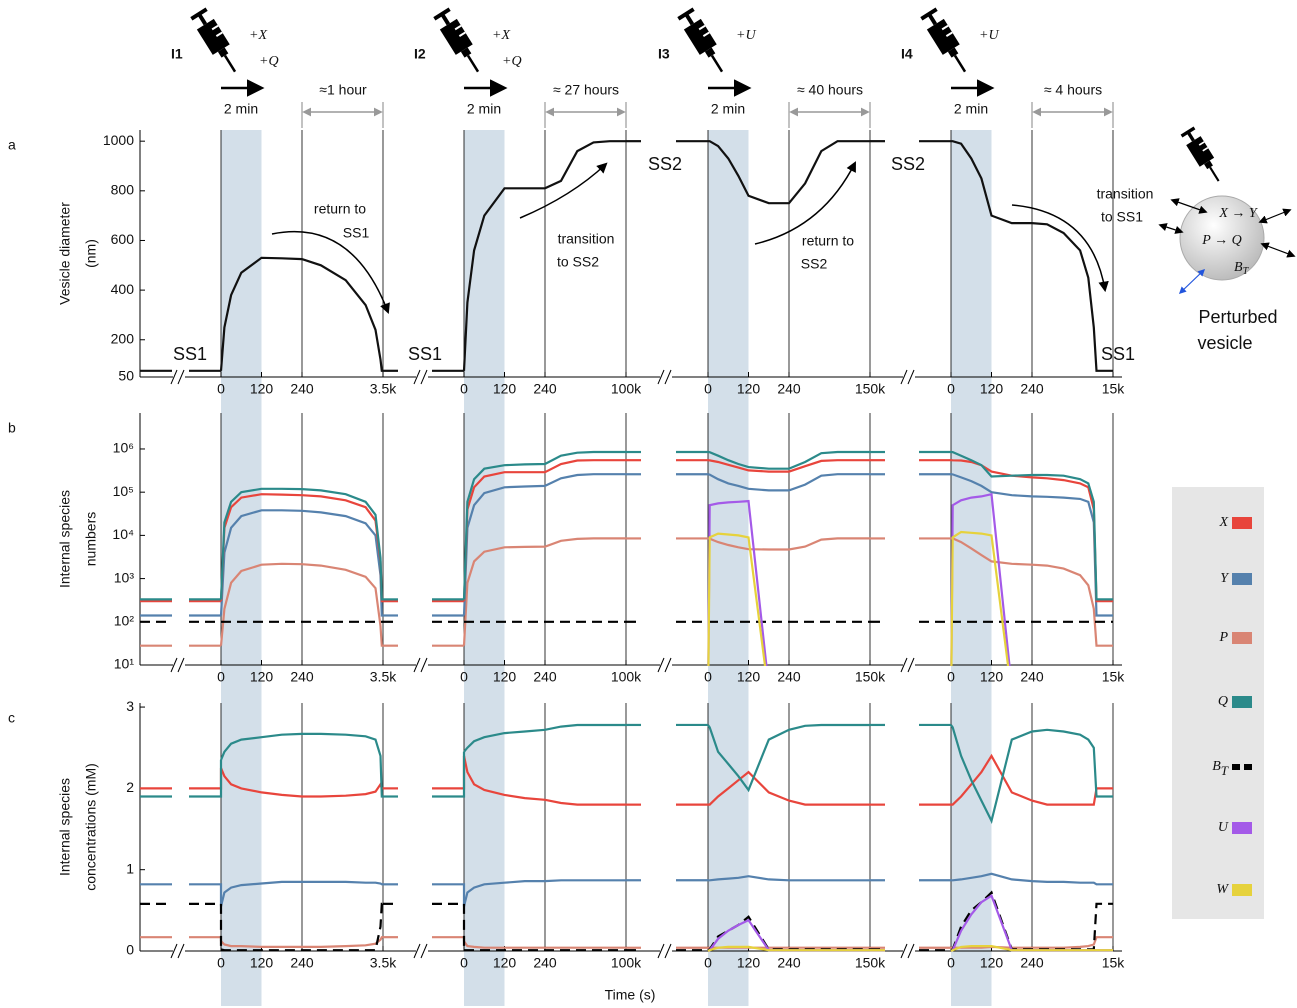  I want to click on annotation: return to, so click(340, 209).